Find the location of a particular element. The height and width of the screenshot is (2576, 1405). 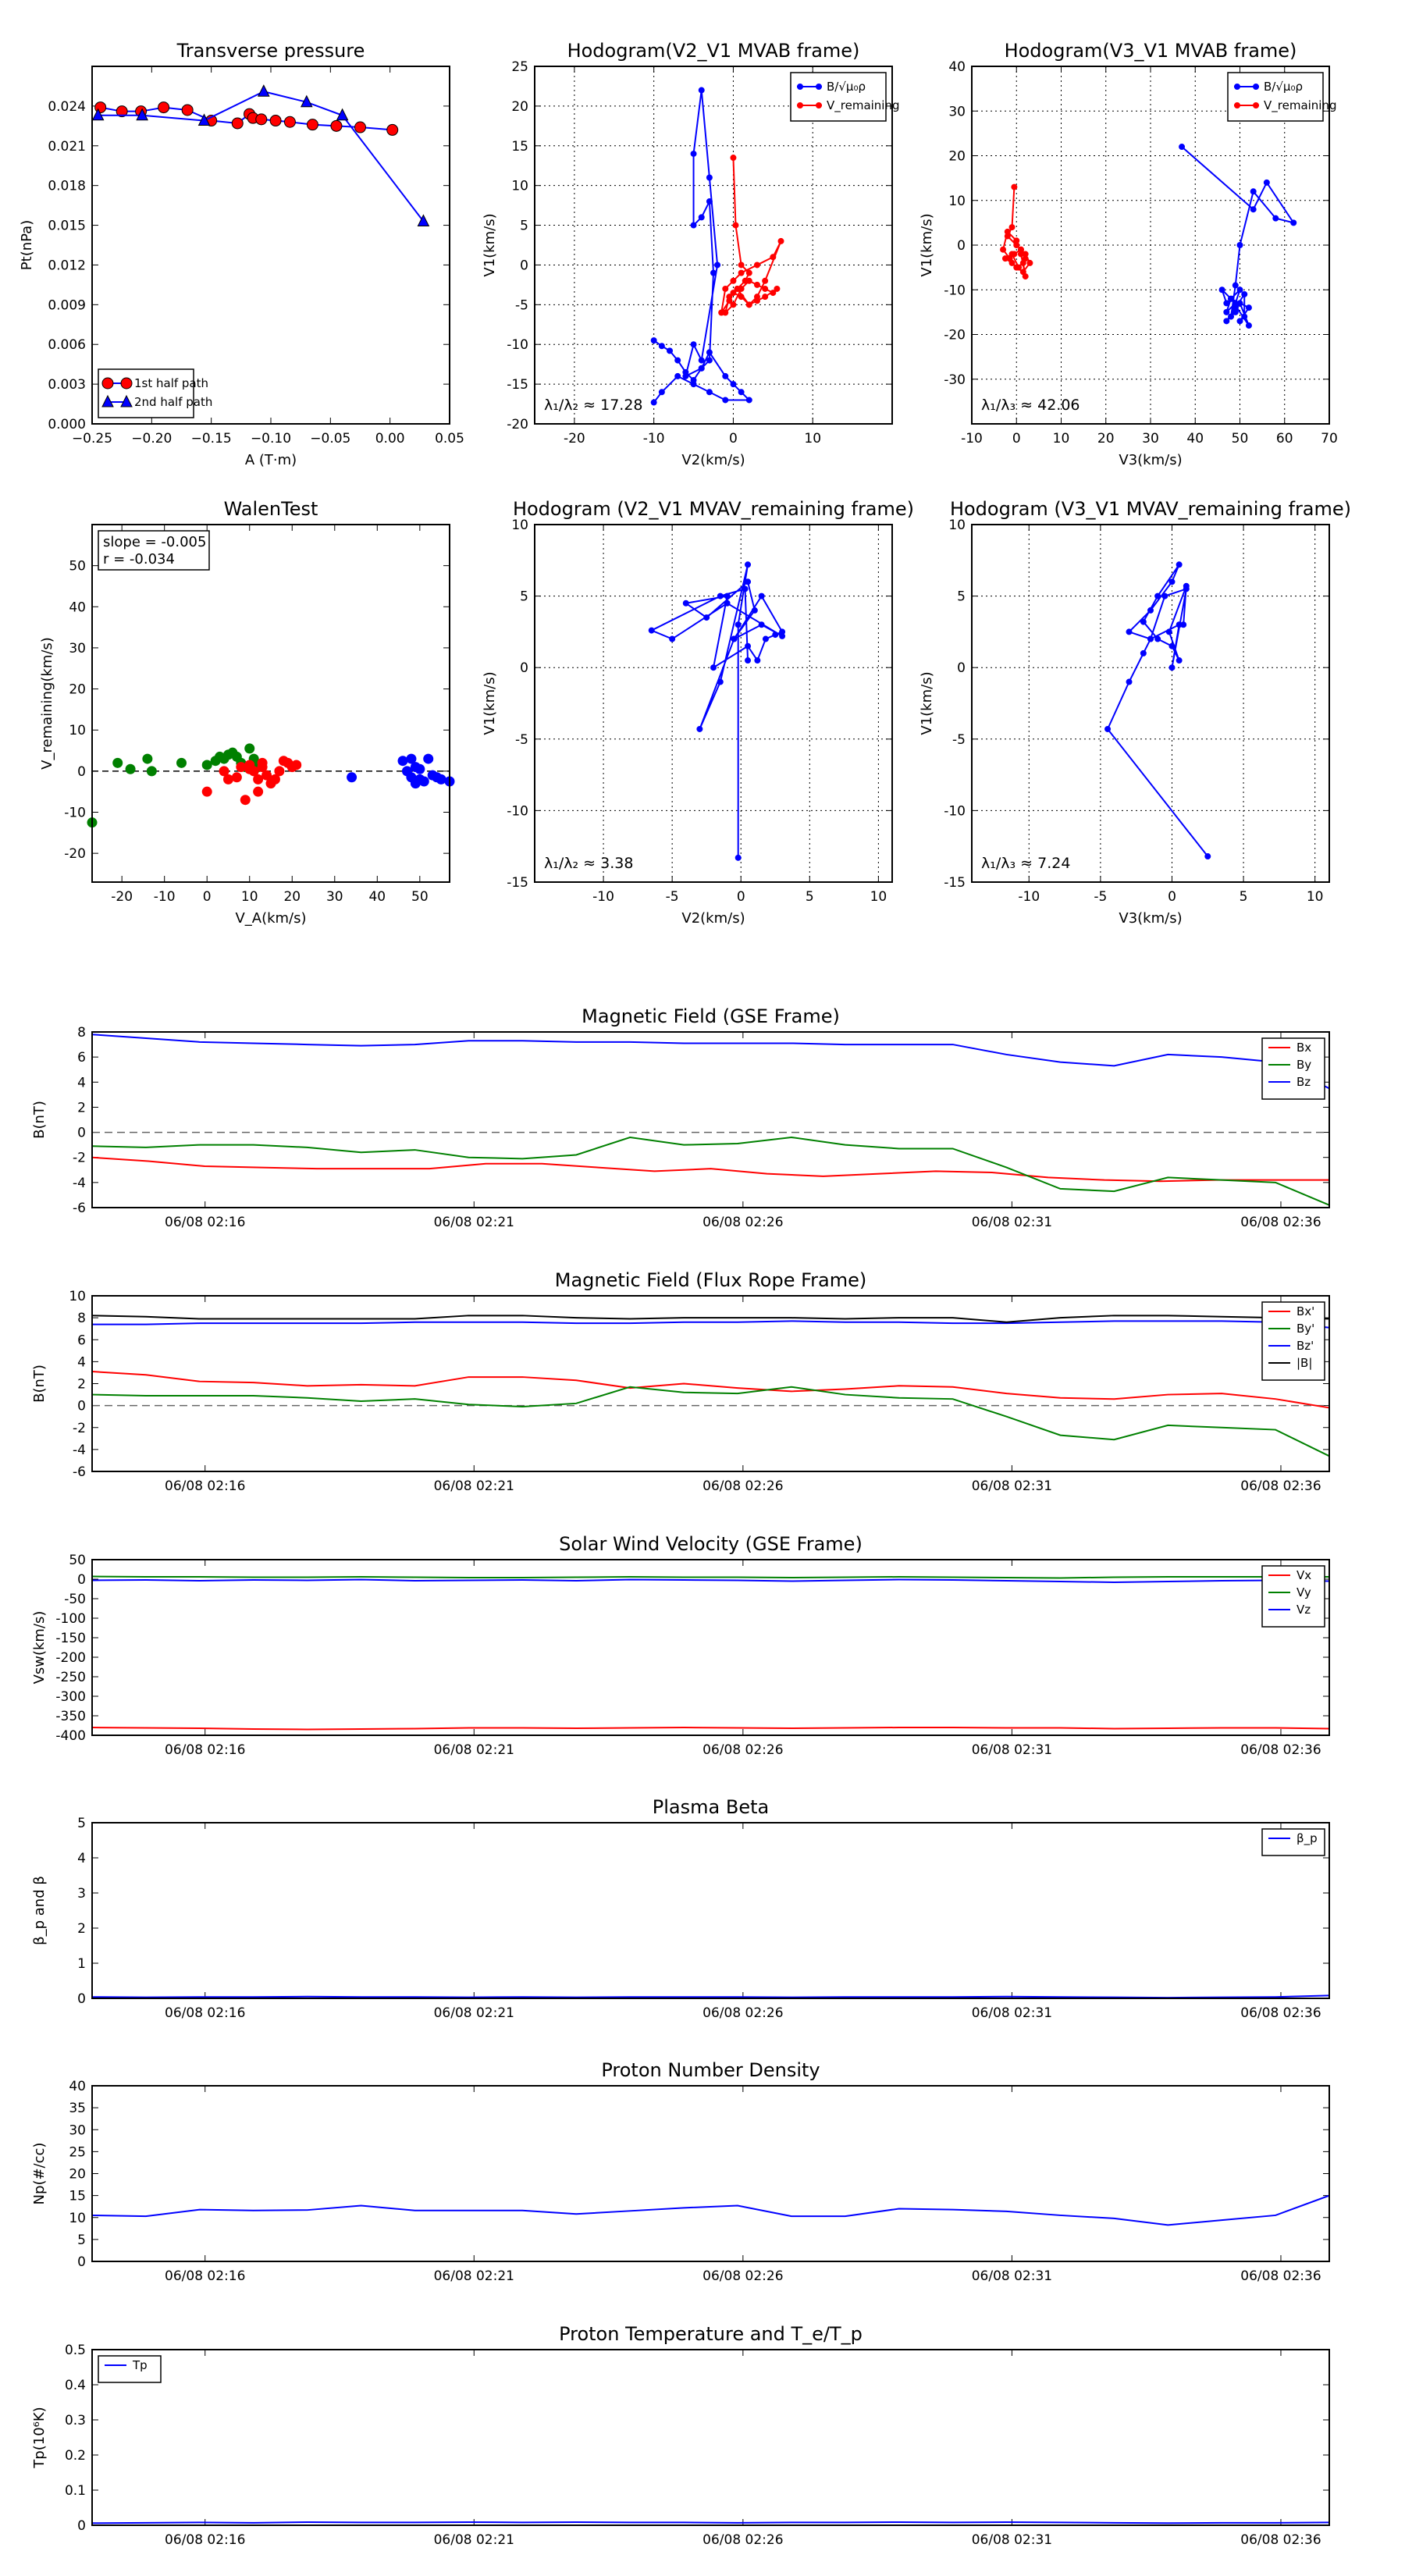

y-tick-label: 0.021 is located at coordinates (67, 147).